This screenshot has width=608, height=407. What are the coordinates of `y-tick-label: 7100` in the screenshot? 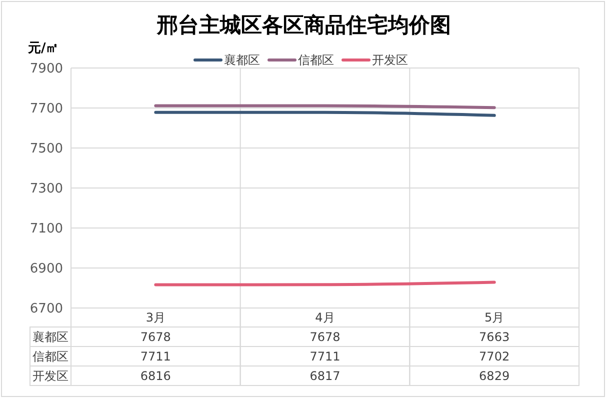 It's located at (46, 229).